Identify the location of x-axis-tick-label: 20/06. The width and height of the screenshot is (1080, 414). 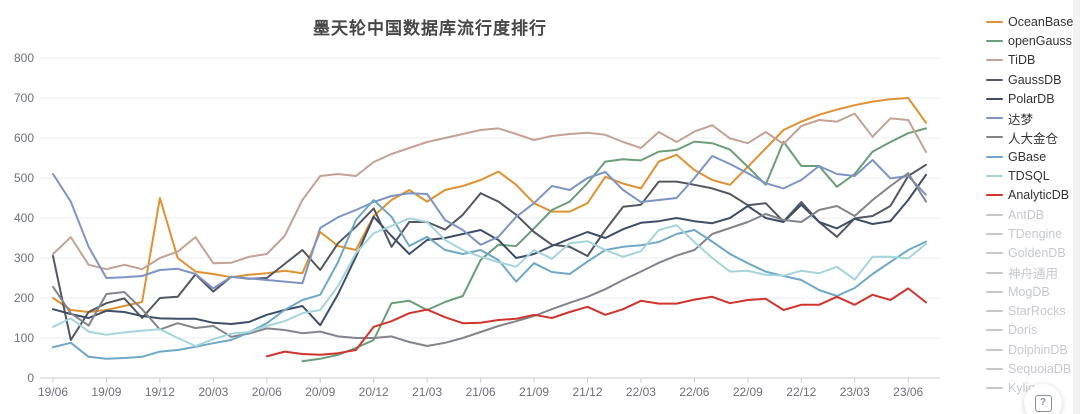
(267, 392).